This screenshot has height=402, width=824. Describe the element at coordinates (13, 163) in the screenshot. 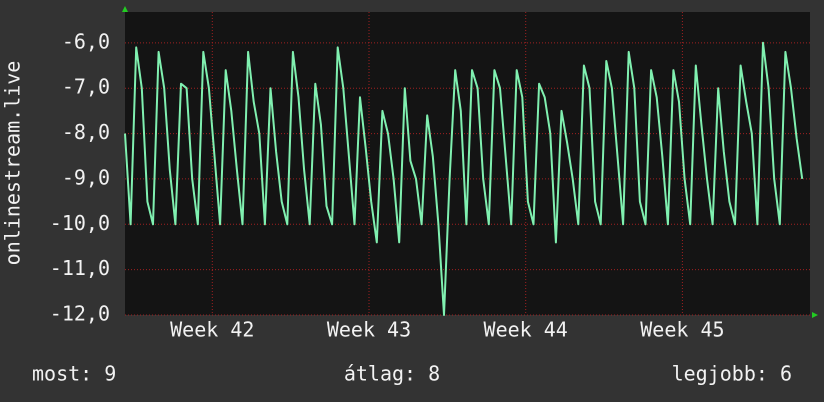

I see `y-axis-label: onlinestream.live` at that location.